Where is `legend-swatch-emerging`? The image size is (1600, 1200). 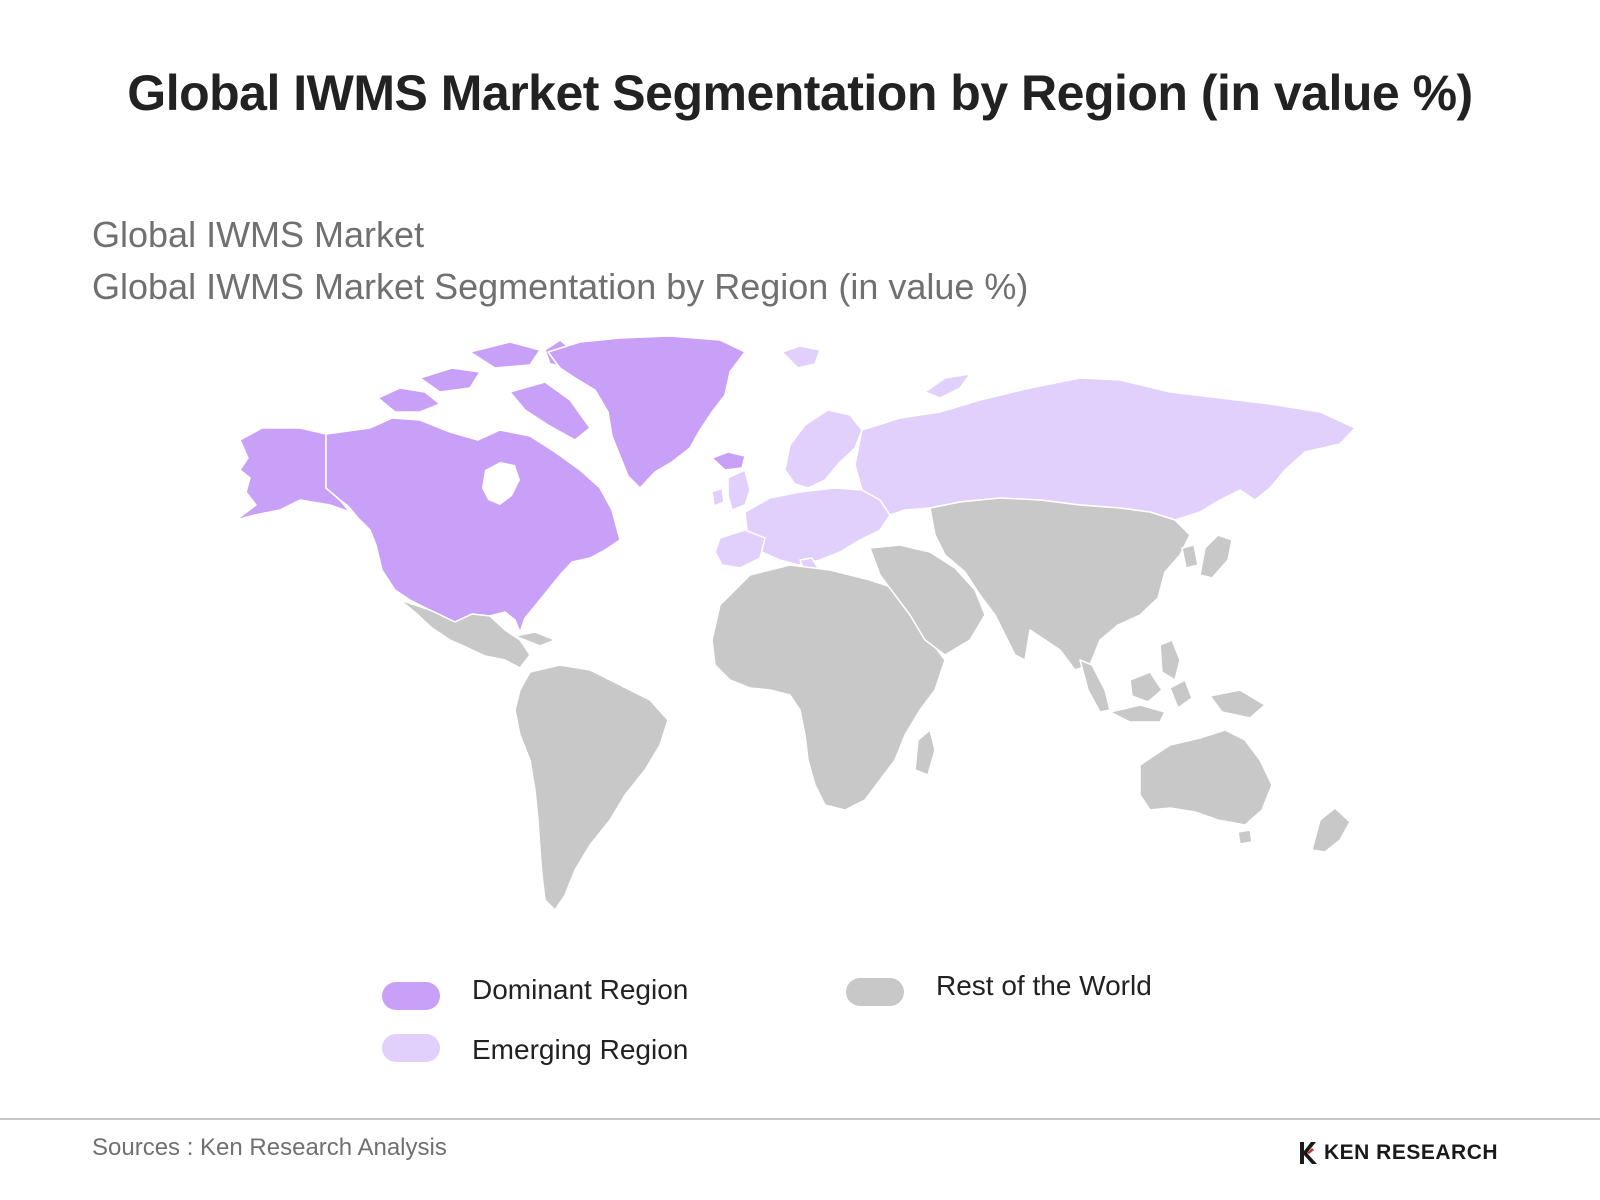
legend-swatch-emerging is located at coordinates (411, 1048).